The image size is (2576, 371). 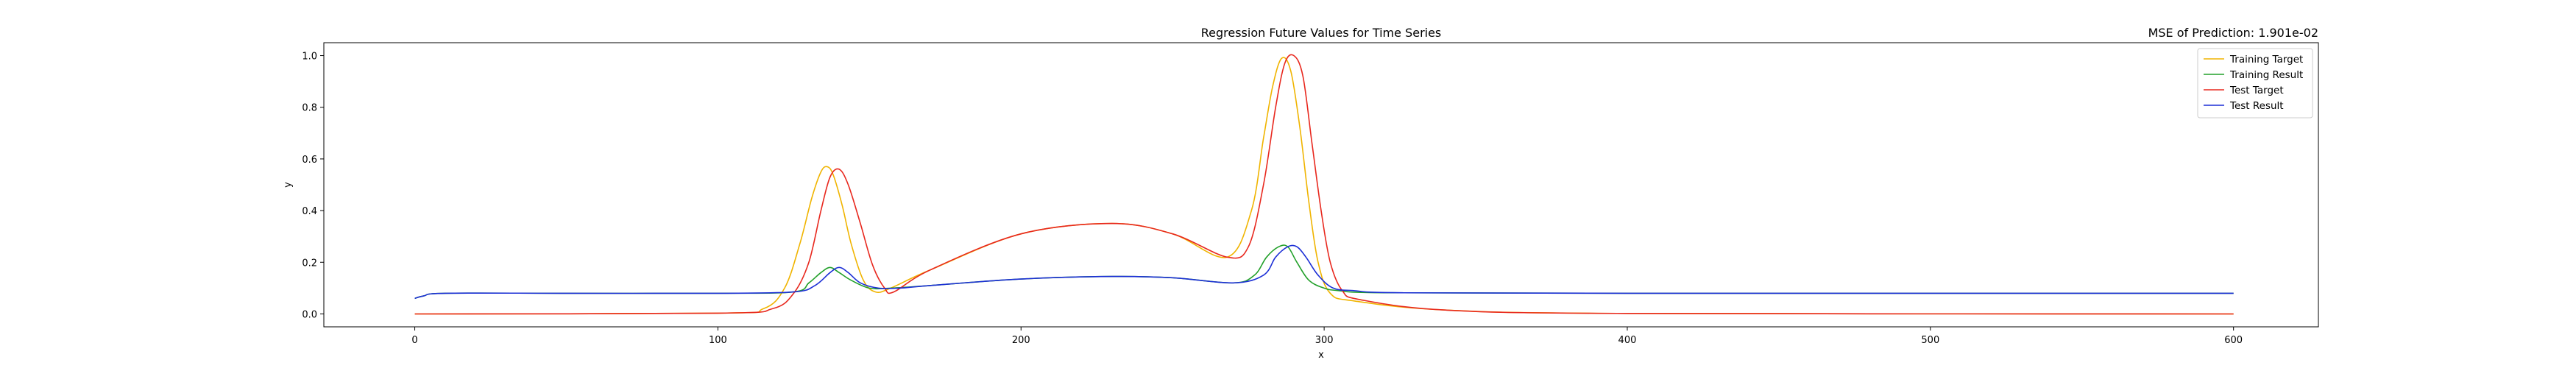 What do you see at coordinates (1321, 33) in the screenshot?
I see `chart-title: Regression Future Values for Time Series` at bounding box center [1321, 33].